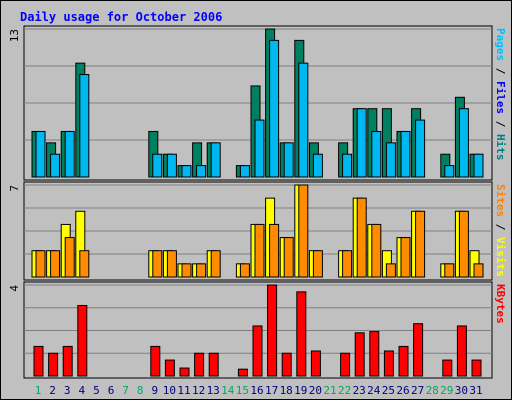 The width and height of the screenshot is (512, 400). Describe the element at coordinates (52, 390) in the screenshot. I see `day-label-2: 2` at that location.